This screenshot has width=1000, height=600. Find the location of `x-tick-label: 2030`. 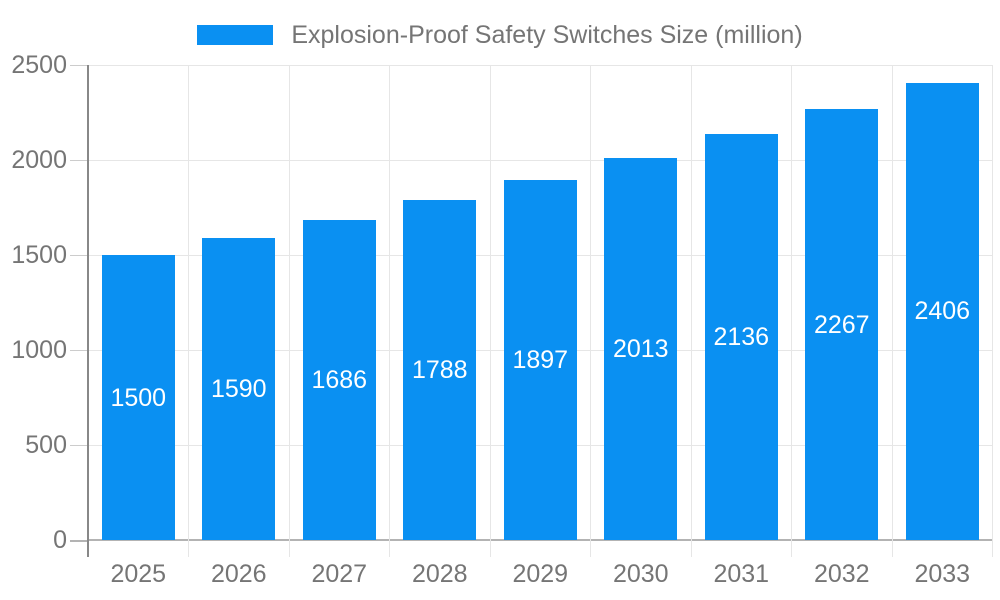

x-tick-label: 2030 is located at coordinates (640, 574).